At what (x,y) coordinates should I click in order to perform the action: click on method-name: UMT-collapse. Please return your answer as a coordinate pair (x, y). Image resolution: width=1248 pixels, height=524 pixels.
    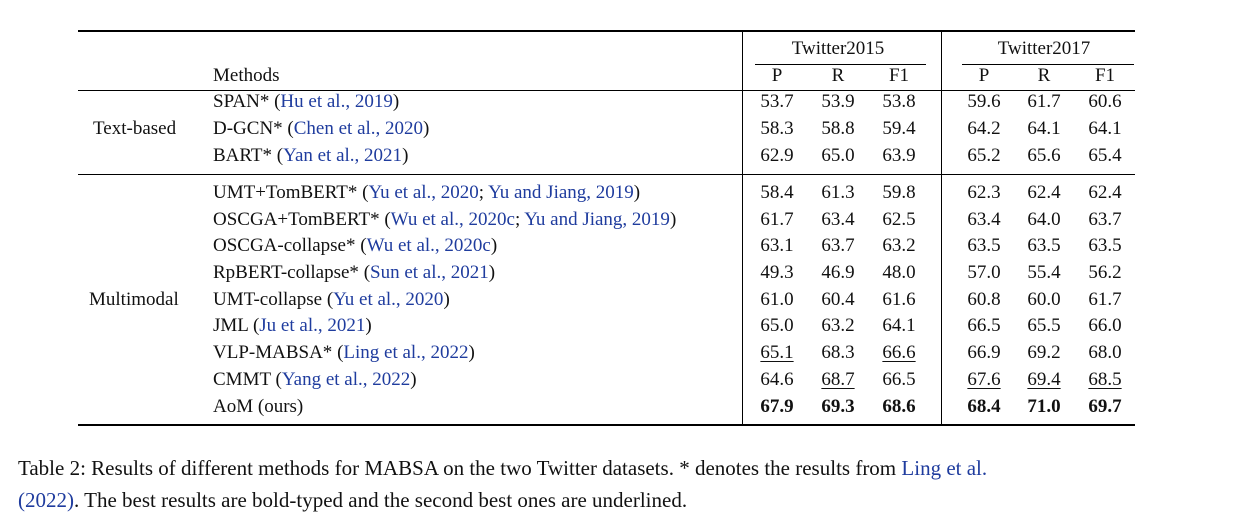
    Looking at the image, I should click on (268, 299).